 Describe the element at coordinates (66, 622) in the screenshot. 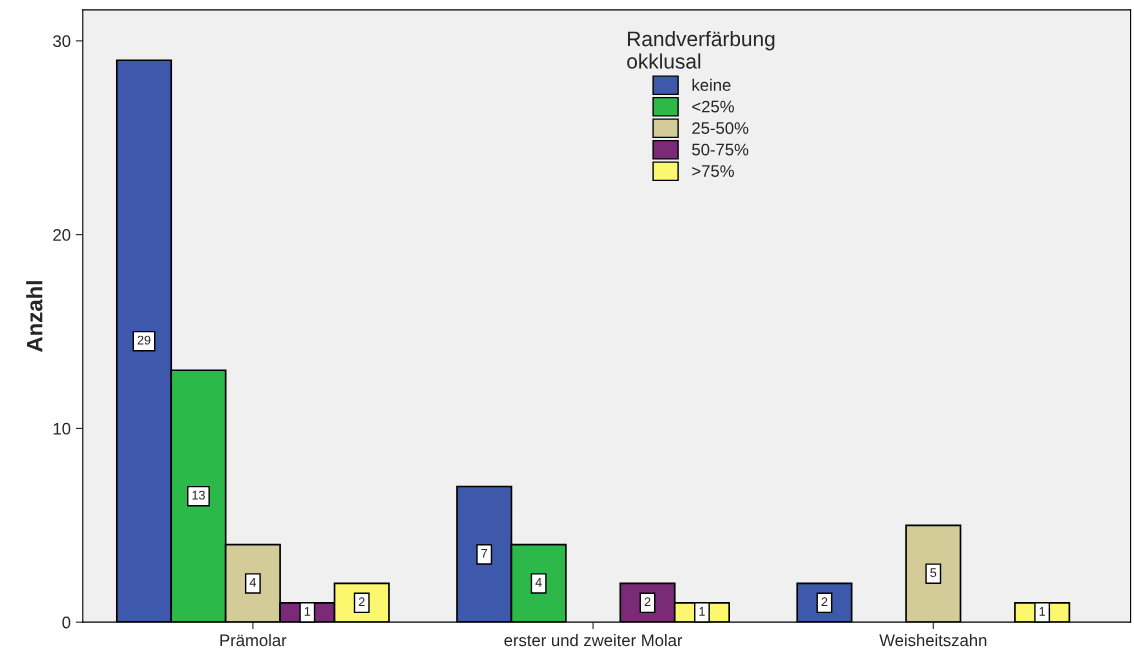

I see `y-tick-label: 0` at that location.